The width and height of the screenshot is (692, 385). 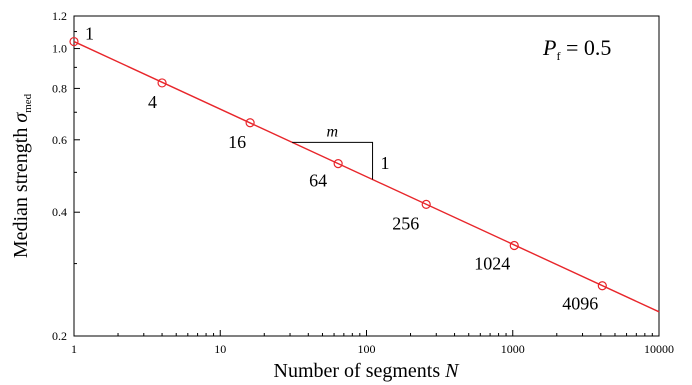 I want to click on x-axis-title-var: N, so click(x=452, y=371).